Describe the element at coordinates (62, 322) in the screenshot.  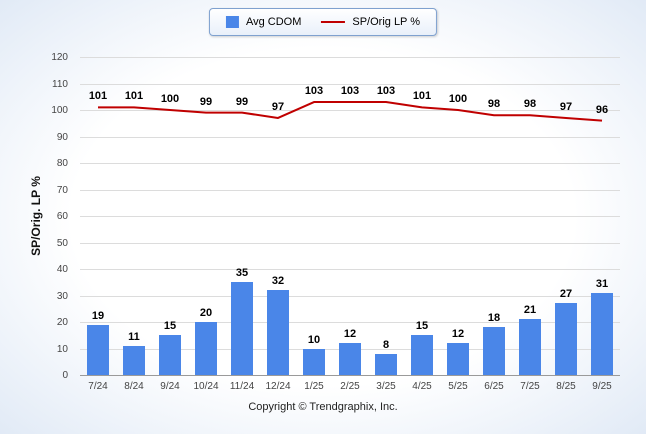
I see `y-tick-label: 20` at that location.